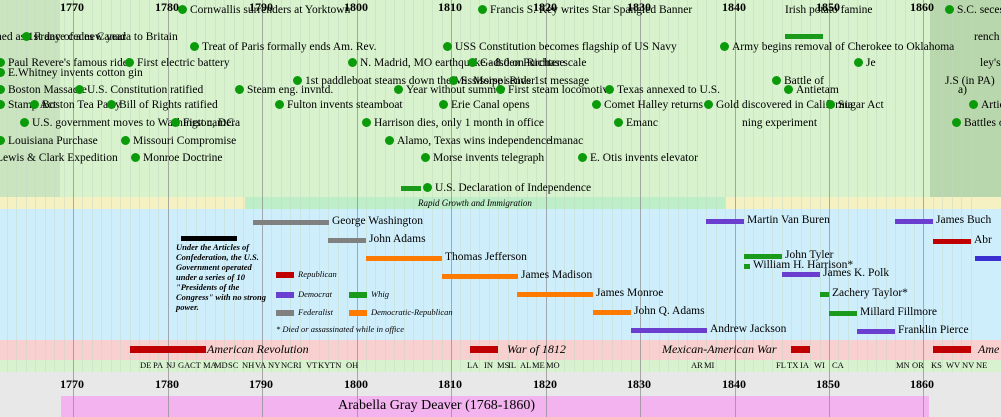  Describe the element at coordinates (205, 123) in the screenshot. I see `event-item: First camera` at that location.